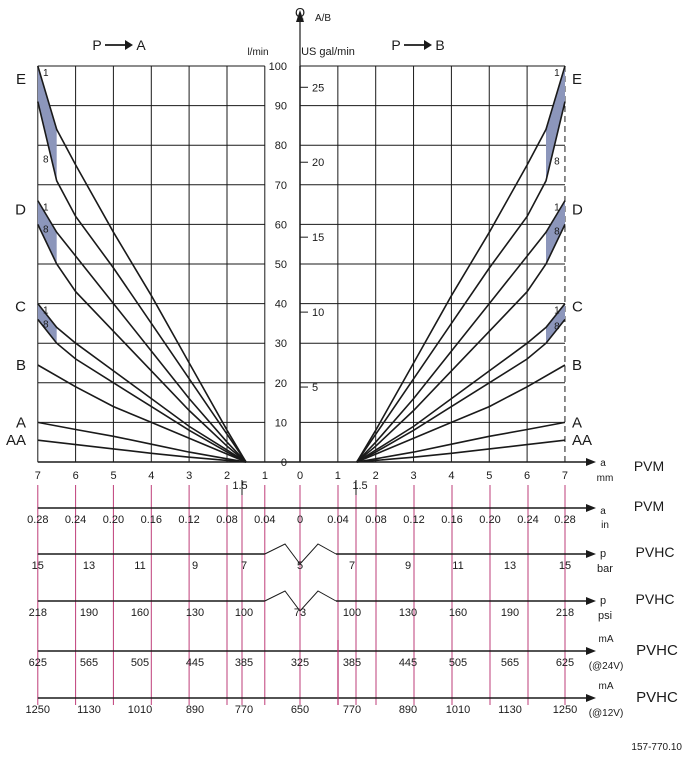 The height and width of the screenshot is (759, 690). What do you see at coordinates (352, 613) in the screenshot?
I see `scale-psi-tick-right: 100` at bounding box center [352, 613].